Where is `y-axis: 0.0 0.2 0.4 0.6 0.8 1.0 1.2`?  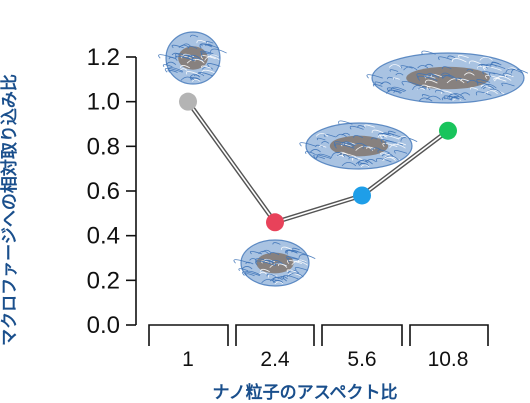 y-axis: 0.0 0.2 0.4 0.6 0.8 1.0 1.2 is located at coordinates (112, 191).